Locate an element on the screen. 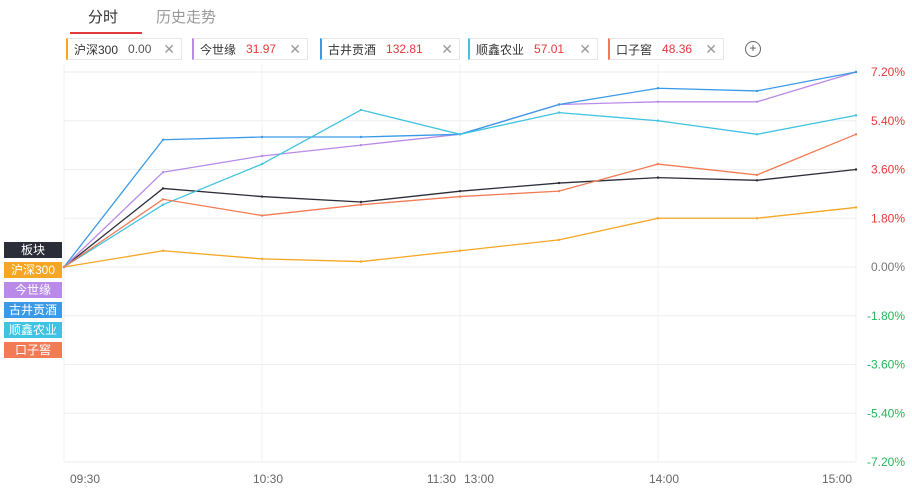 This screenshot has width=912, height=495. x-tick-label: 11:30 is located at coordinates (441, 479).